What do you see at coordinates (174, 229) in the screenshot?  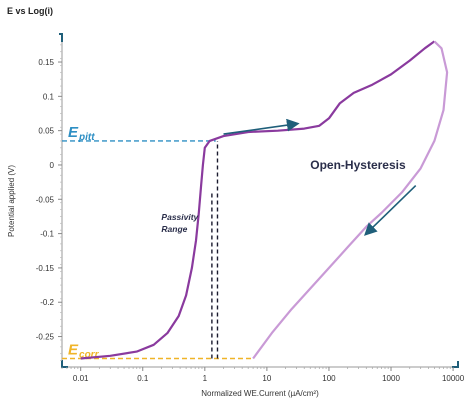 I see `passivity-range-label: Range` at bounding box center [174, 229].